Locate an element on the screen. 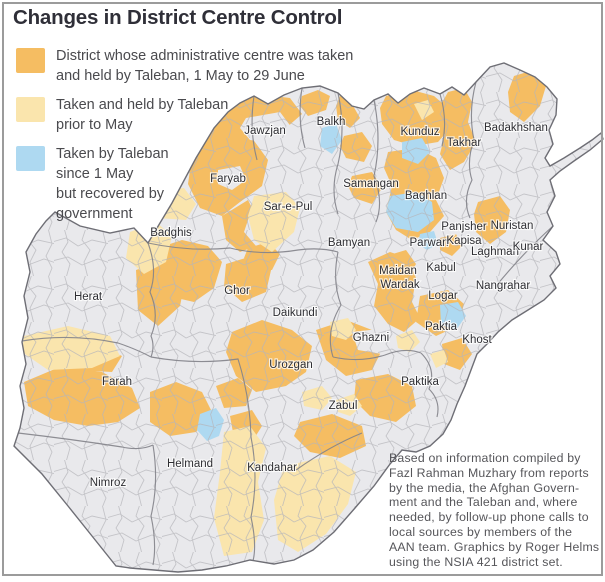 The image size is (605, 582). province-label-zabul: Zabul is located at coordinates (343, 406).